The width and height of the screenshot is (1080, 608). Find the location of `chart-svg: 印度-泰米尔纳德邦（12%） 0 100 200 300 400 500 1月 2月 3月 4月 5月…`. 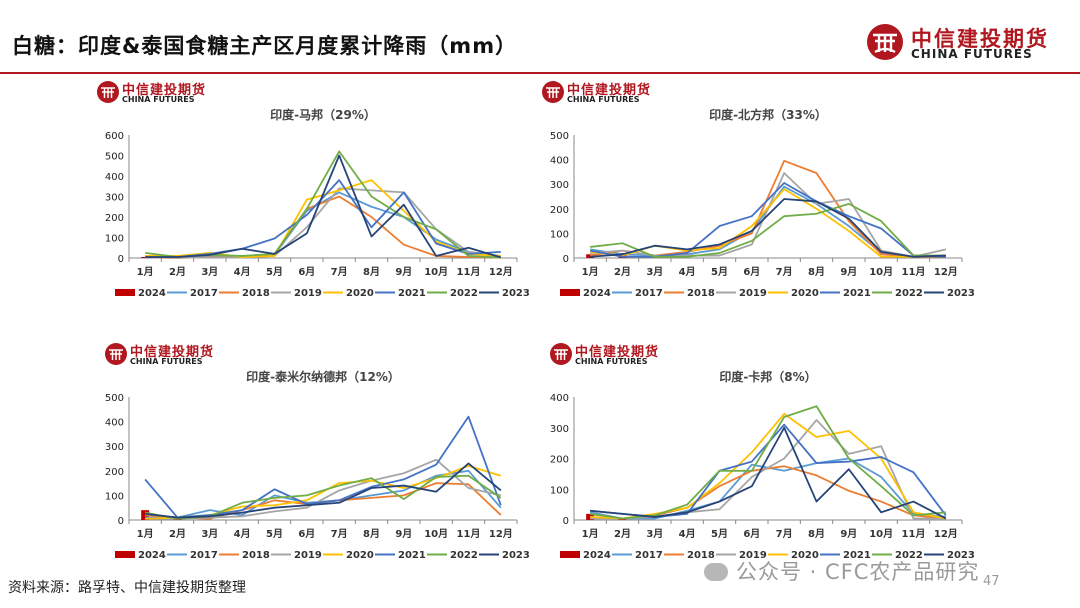

chart-svg: 印度-泰米尔纳德邦（12%） 0 100 200 300 400 500 1月 2月 3月 4月 5月… is located at coordinates (317, 465).